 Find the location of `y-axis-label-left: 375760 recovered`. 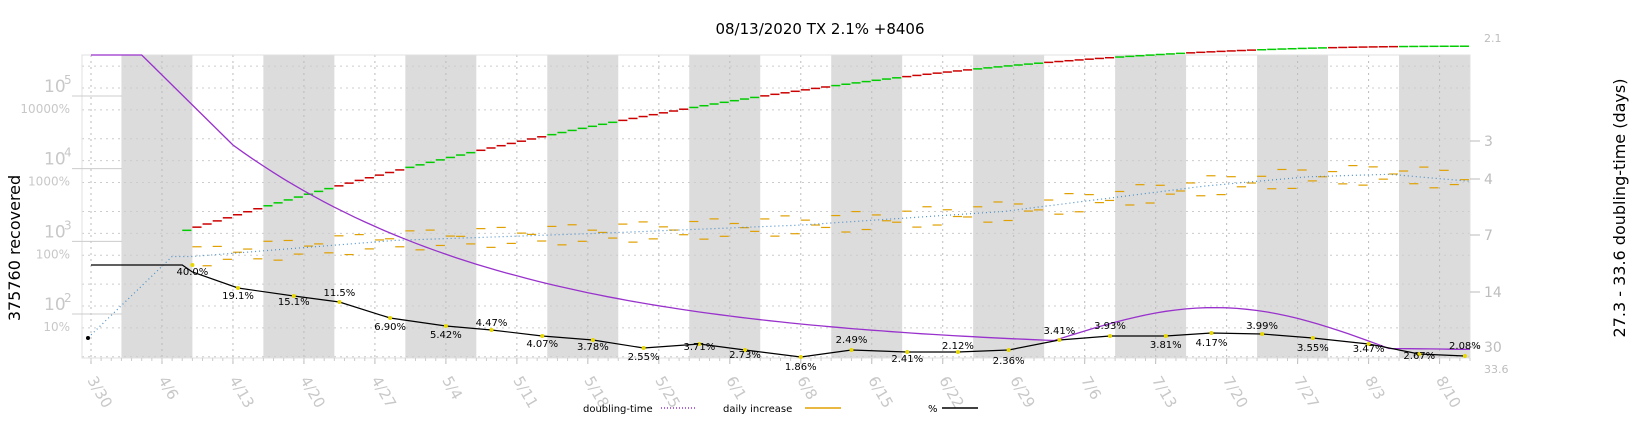

y-axis-label-left: 375760 recovered is located at coordinates (14, 248).